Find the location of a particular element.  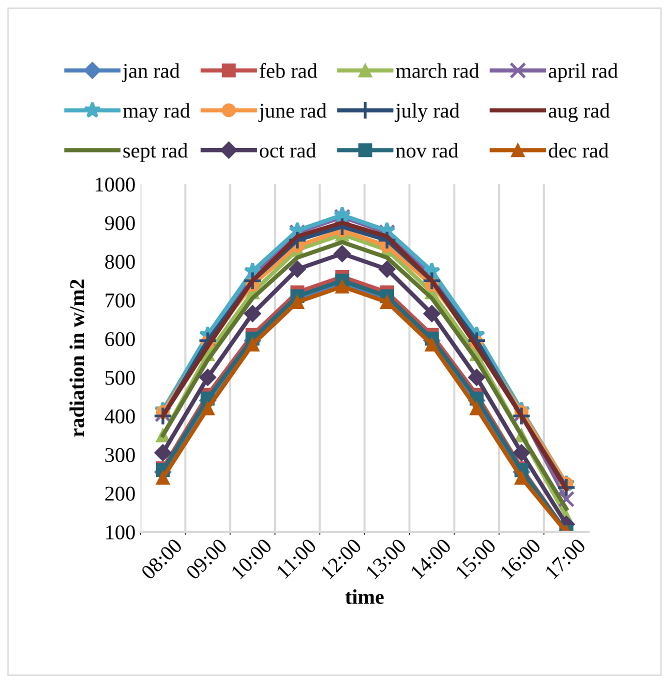

y-tick-label: 100 is located at coordinates (120, 532).